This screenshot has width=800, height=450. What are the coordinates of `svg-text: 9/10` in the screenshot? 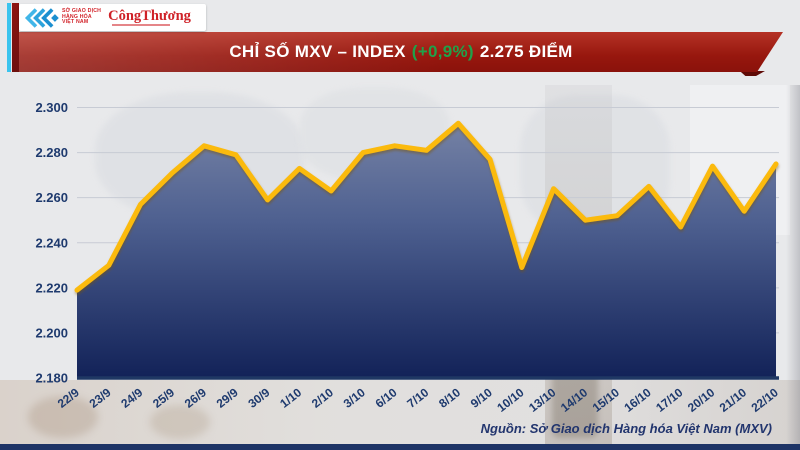 It's located at (481, 398).